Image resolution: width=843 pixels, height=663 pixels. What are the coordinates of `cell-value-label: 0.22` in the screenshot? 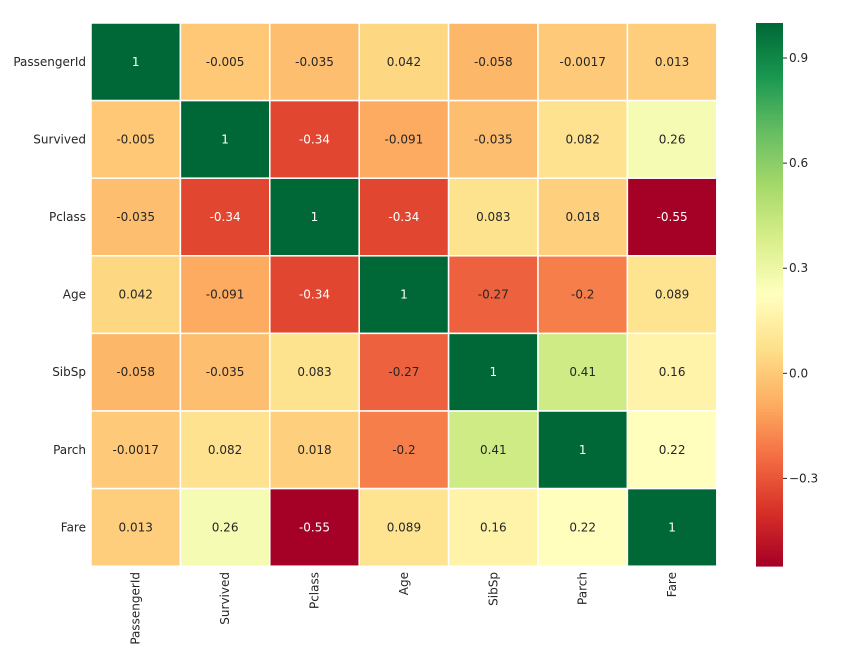 It's located at (582, 527).